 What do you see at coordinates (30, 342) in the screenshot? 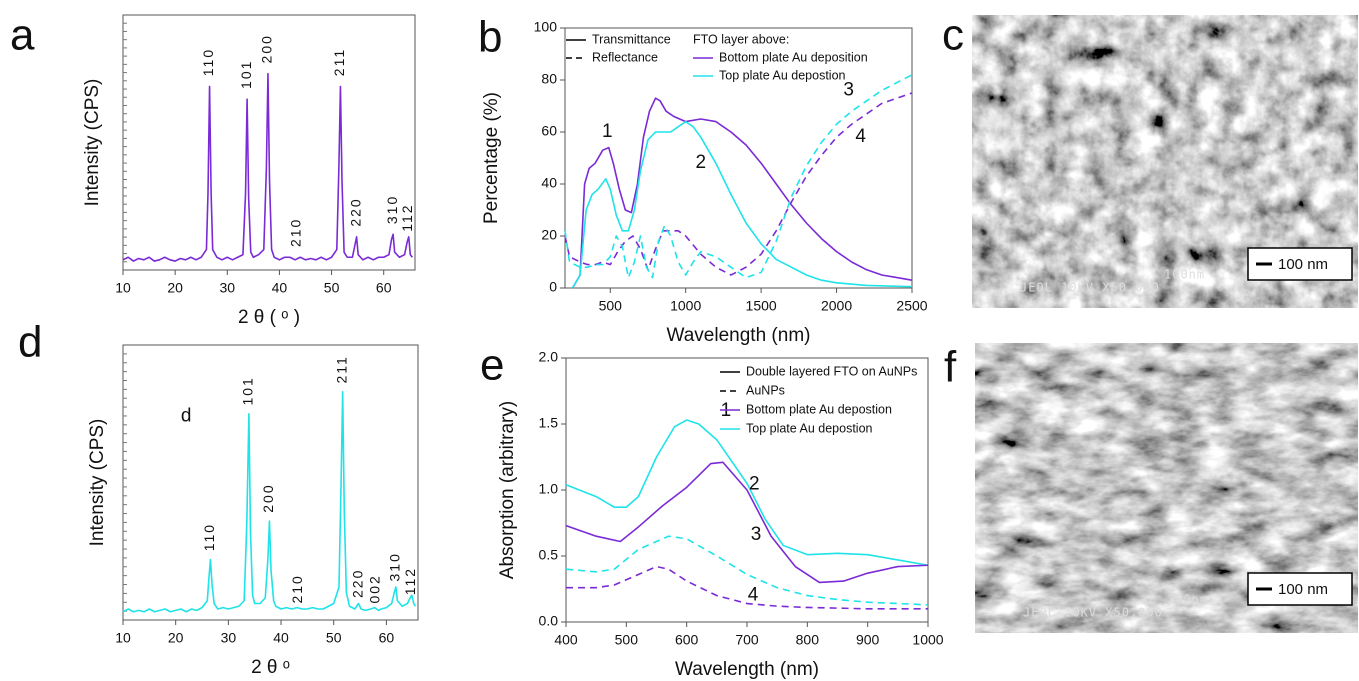
I see `panel-letter: d` at bounding box center [30, 342].